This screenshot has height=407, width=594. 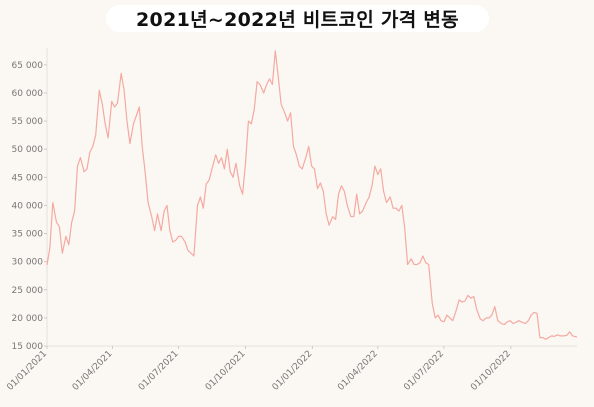 What do you see at coordinates (28, 66) in the screenshot?
I see `y-tick-label: 65 000` at bounding box center [28, 66].